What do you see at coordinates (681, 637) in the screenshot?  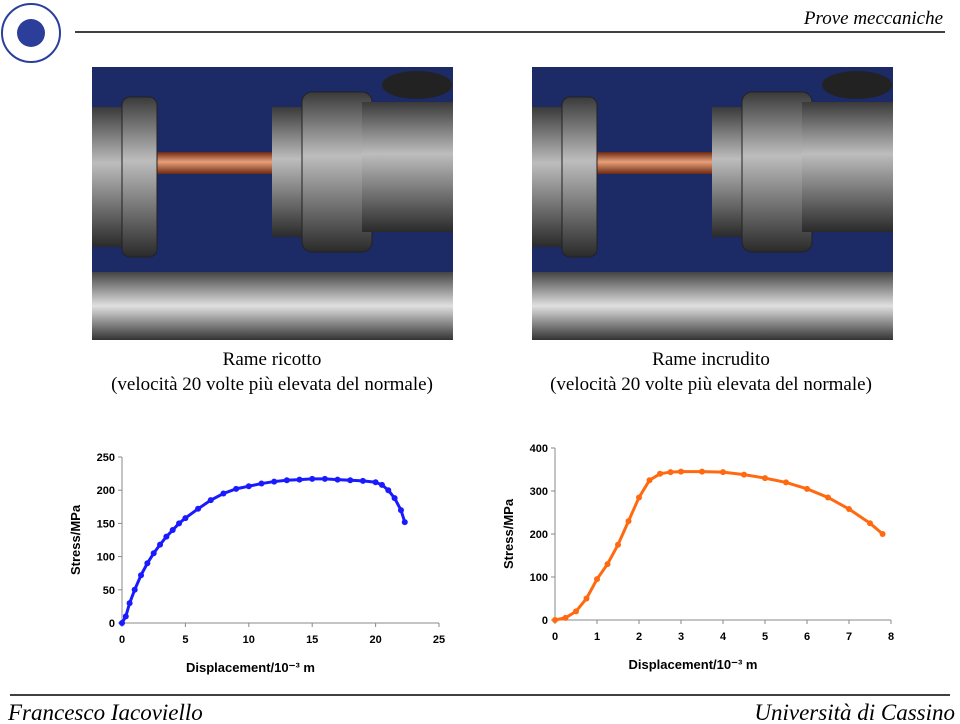 I see `x-tick-label: 3` at bounding box center [681, 637].